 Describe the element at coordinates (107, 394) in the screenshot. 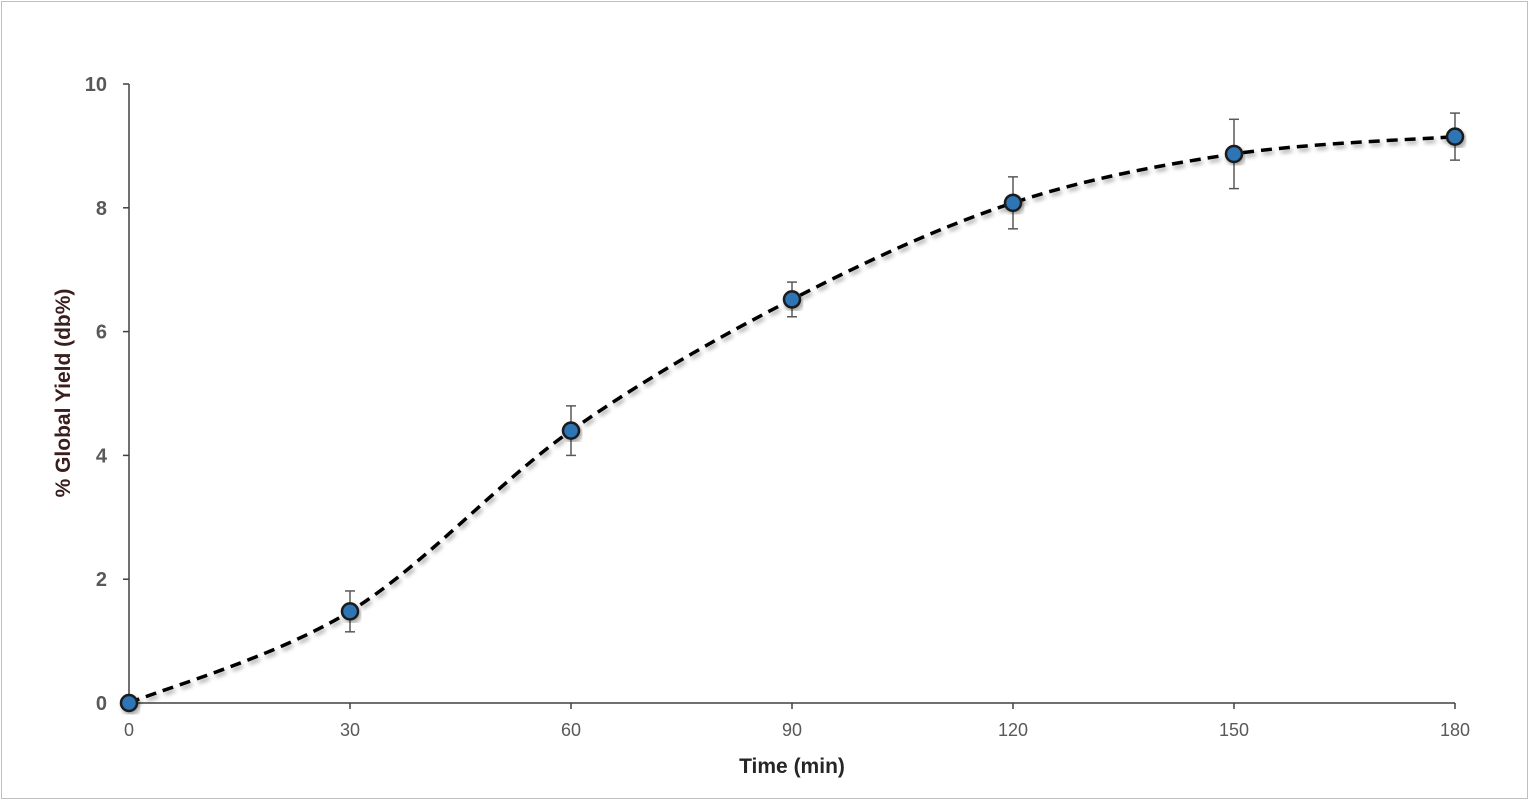

I see `y-ticks: 0 2 4 6 8 10` at that location.